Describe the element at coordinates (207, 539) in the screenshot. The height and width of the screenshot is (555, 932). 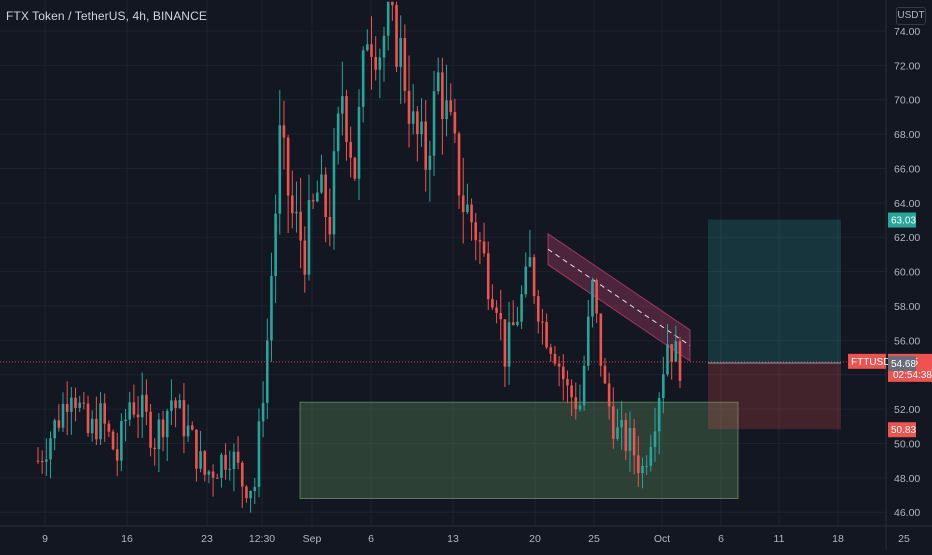
I see `time-tick-label: 23` at that location.